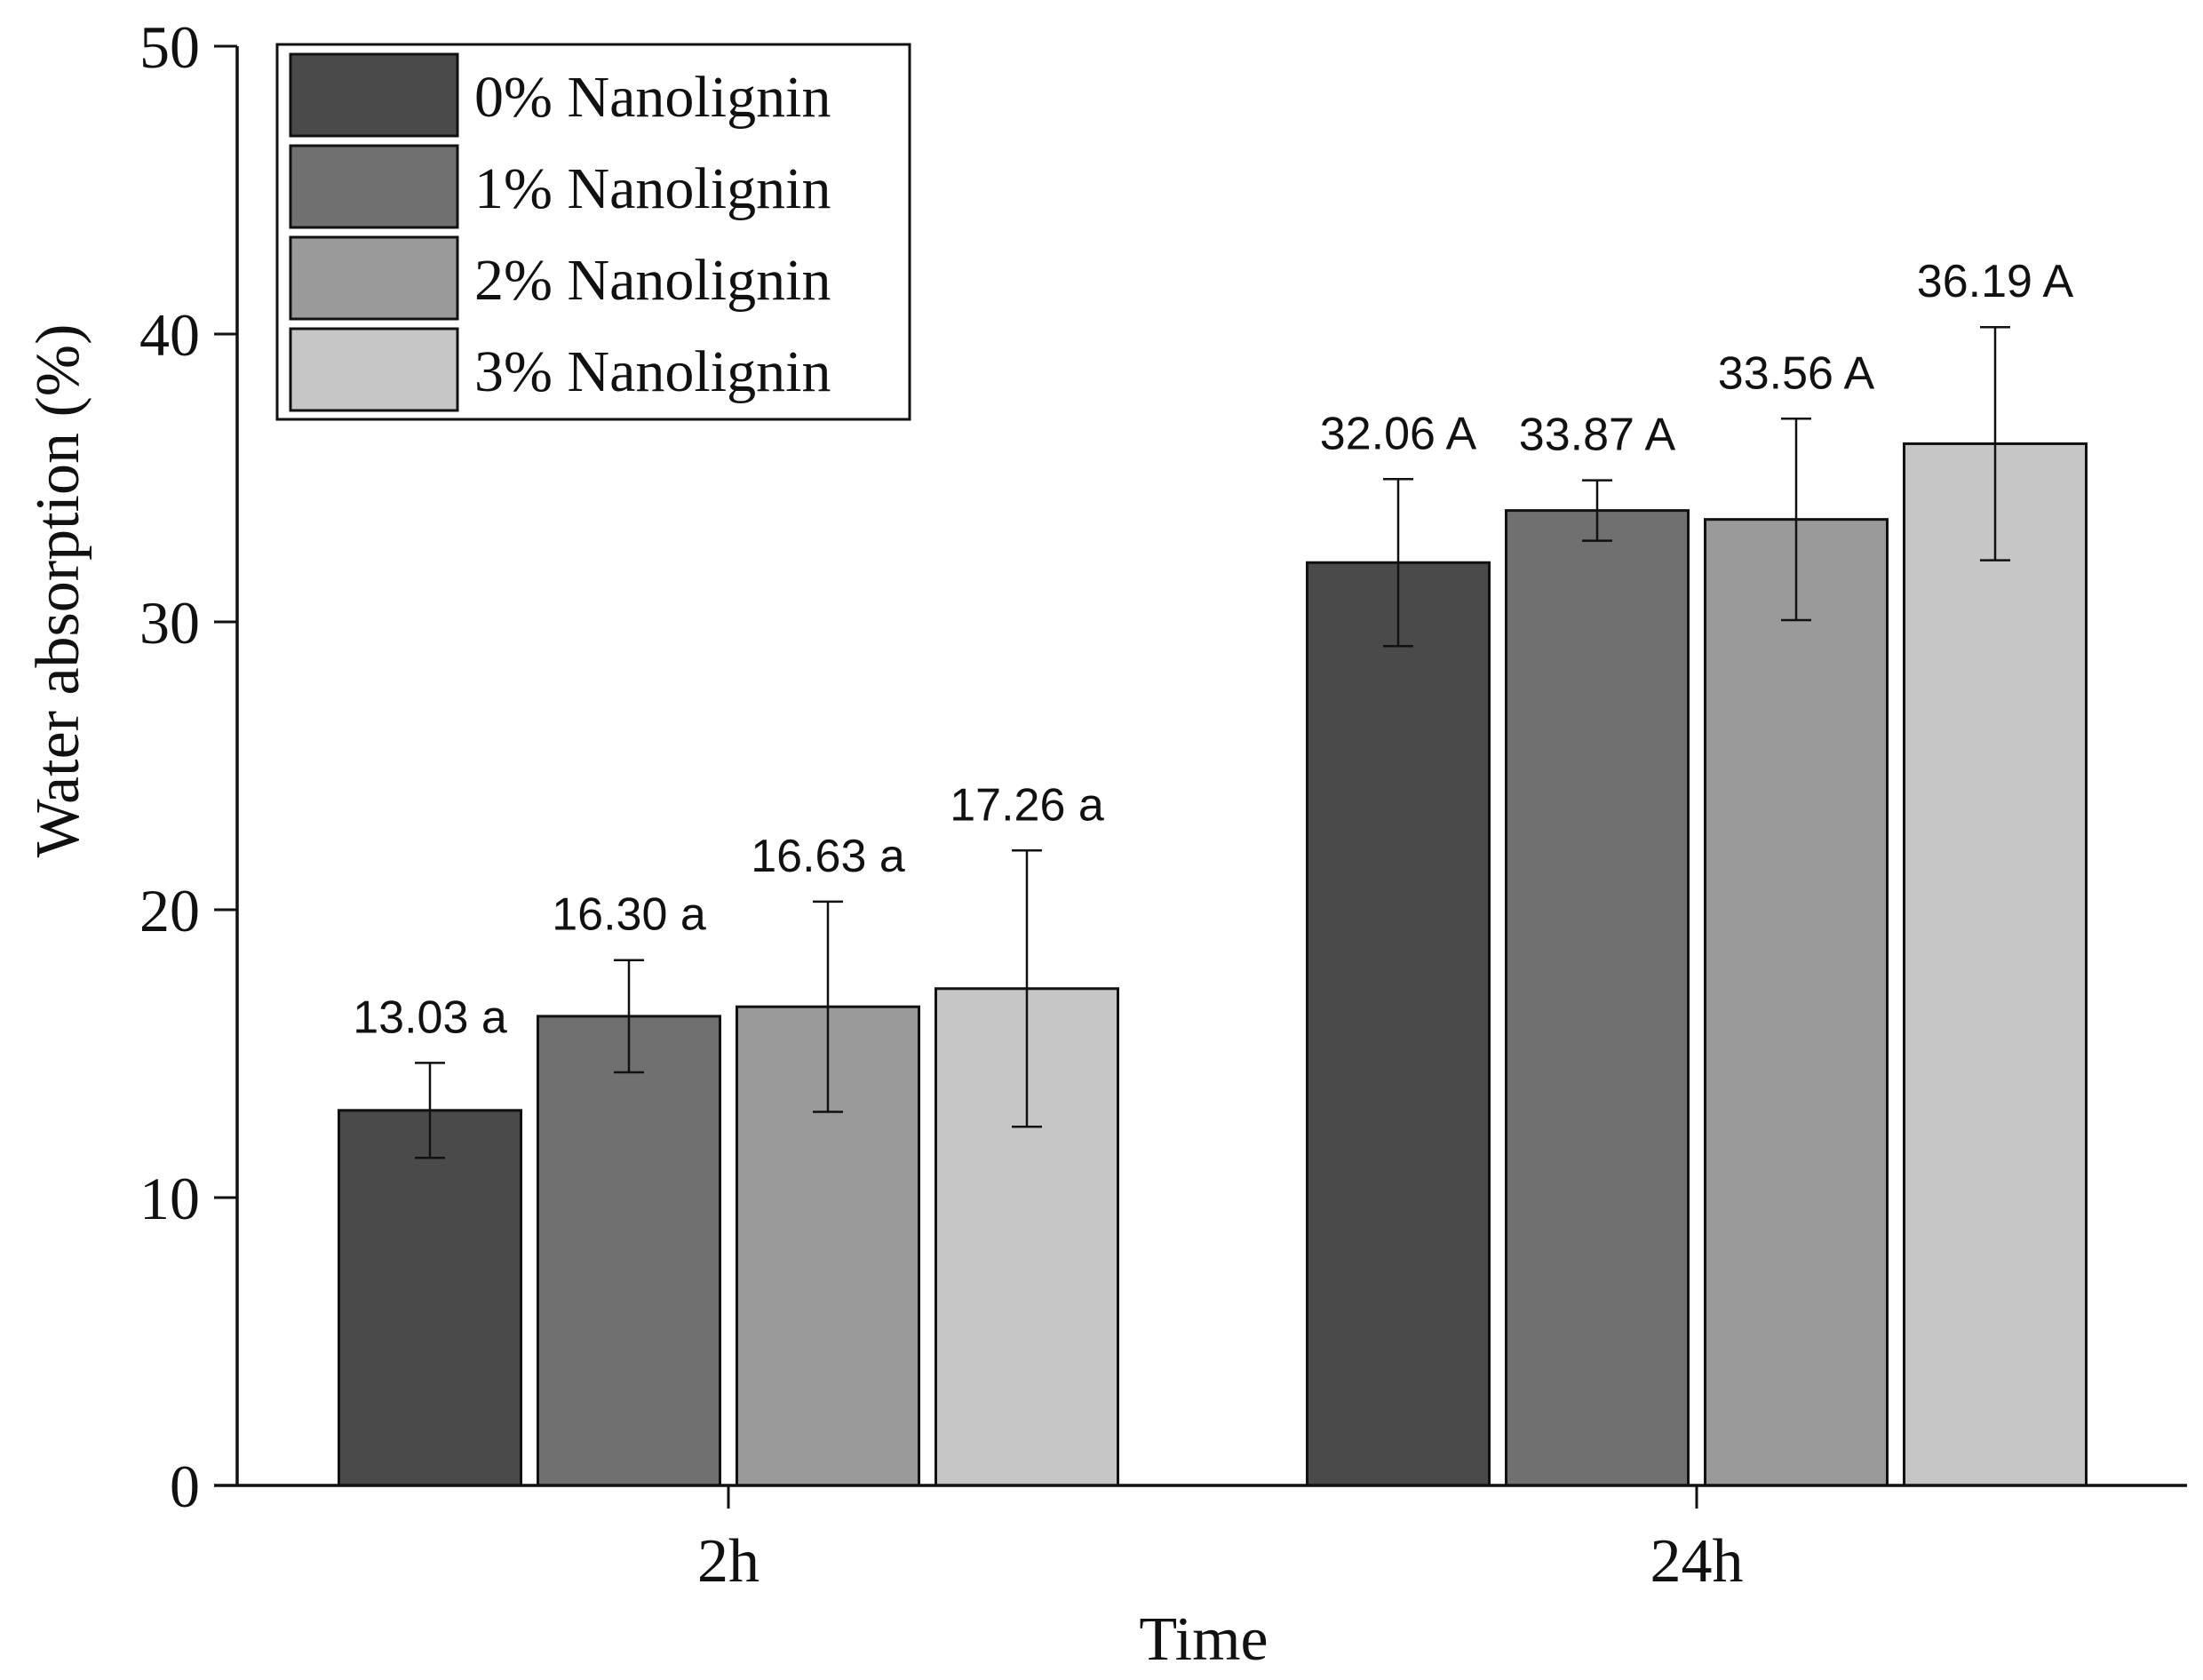 This screenshot has width=2203, height=1680. Describe the element at coordinates (169, 1199) in the screenshot. I see `y-tick-label: 10` at that location.